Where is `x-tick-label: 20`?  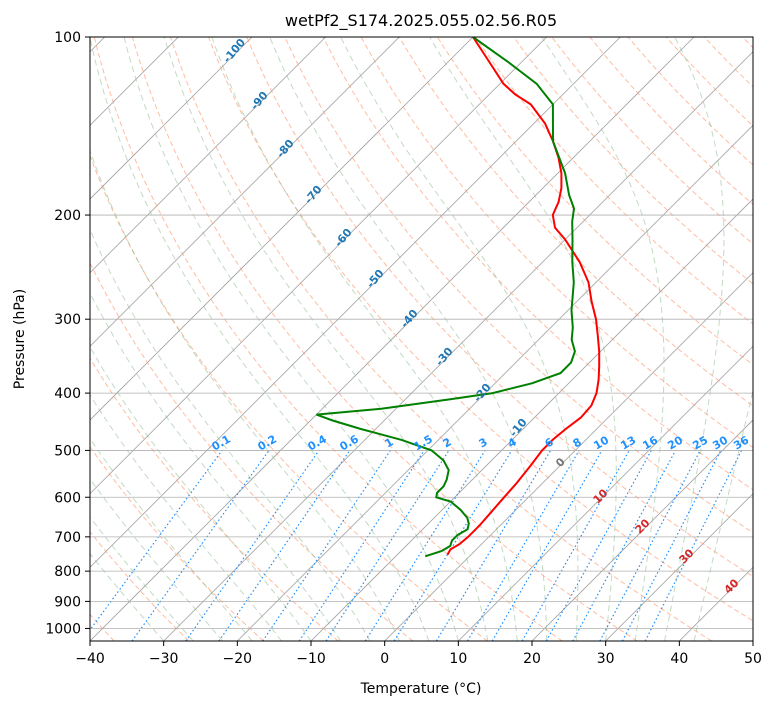 x-tick-label: 20 is located at coordinates (532, 659).